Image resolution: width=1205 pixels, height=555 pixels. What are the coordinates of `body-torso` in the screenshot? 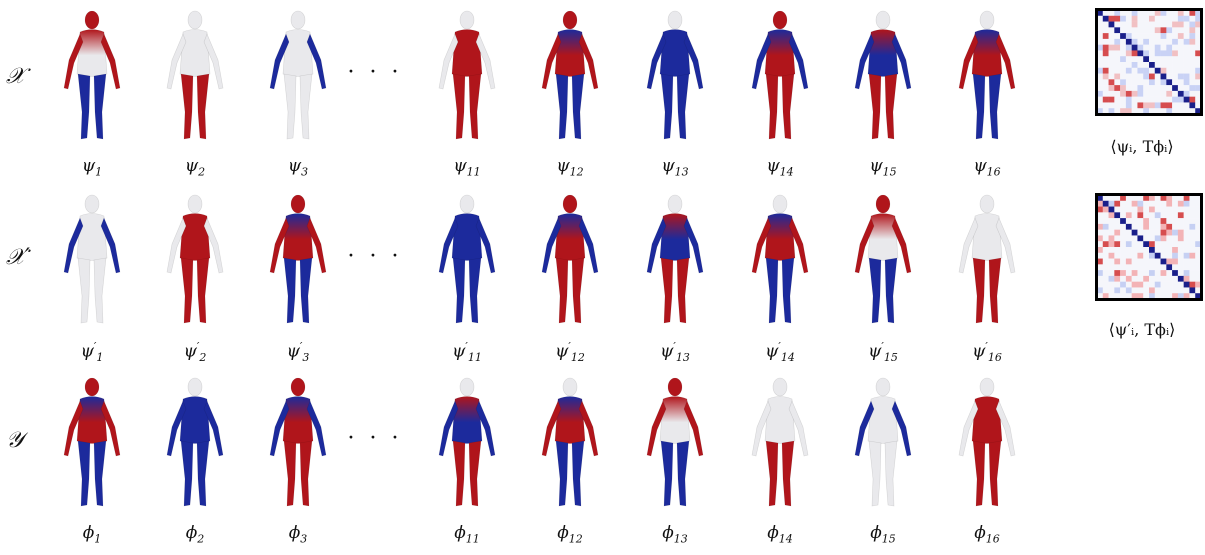 It's located at (675, 53).